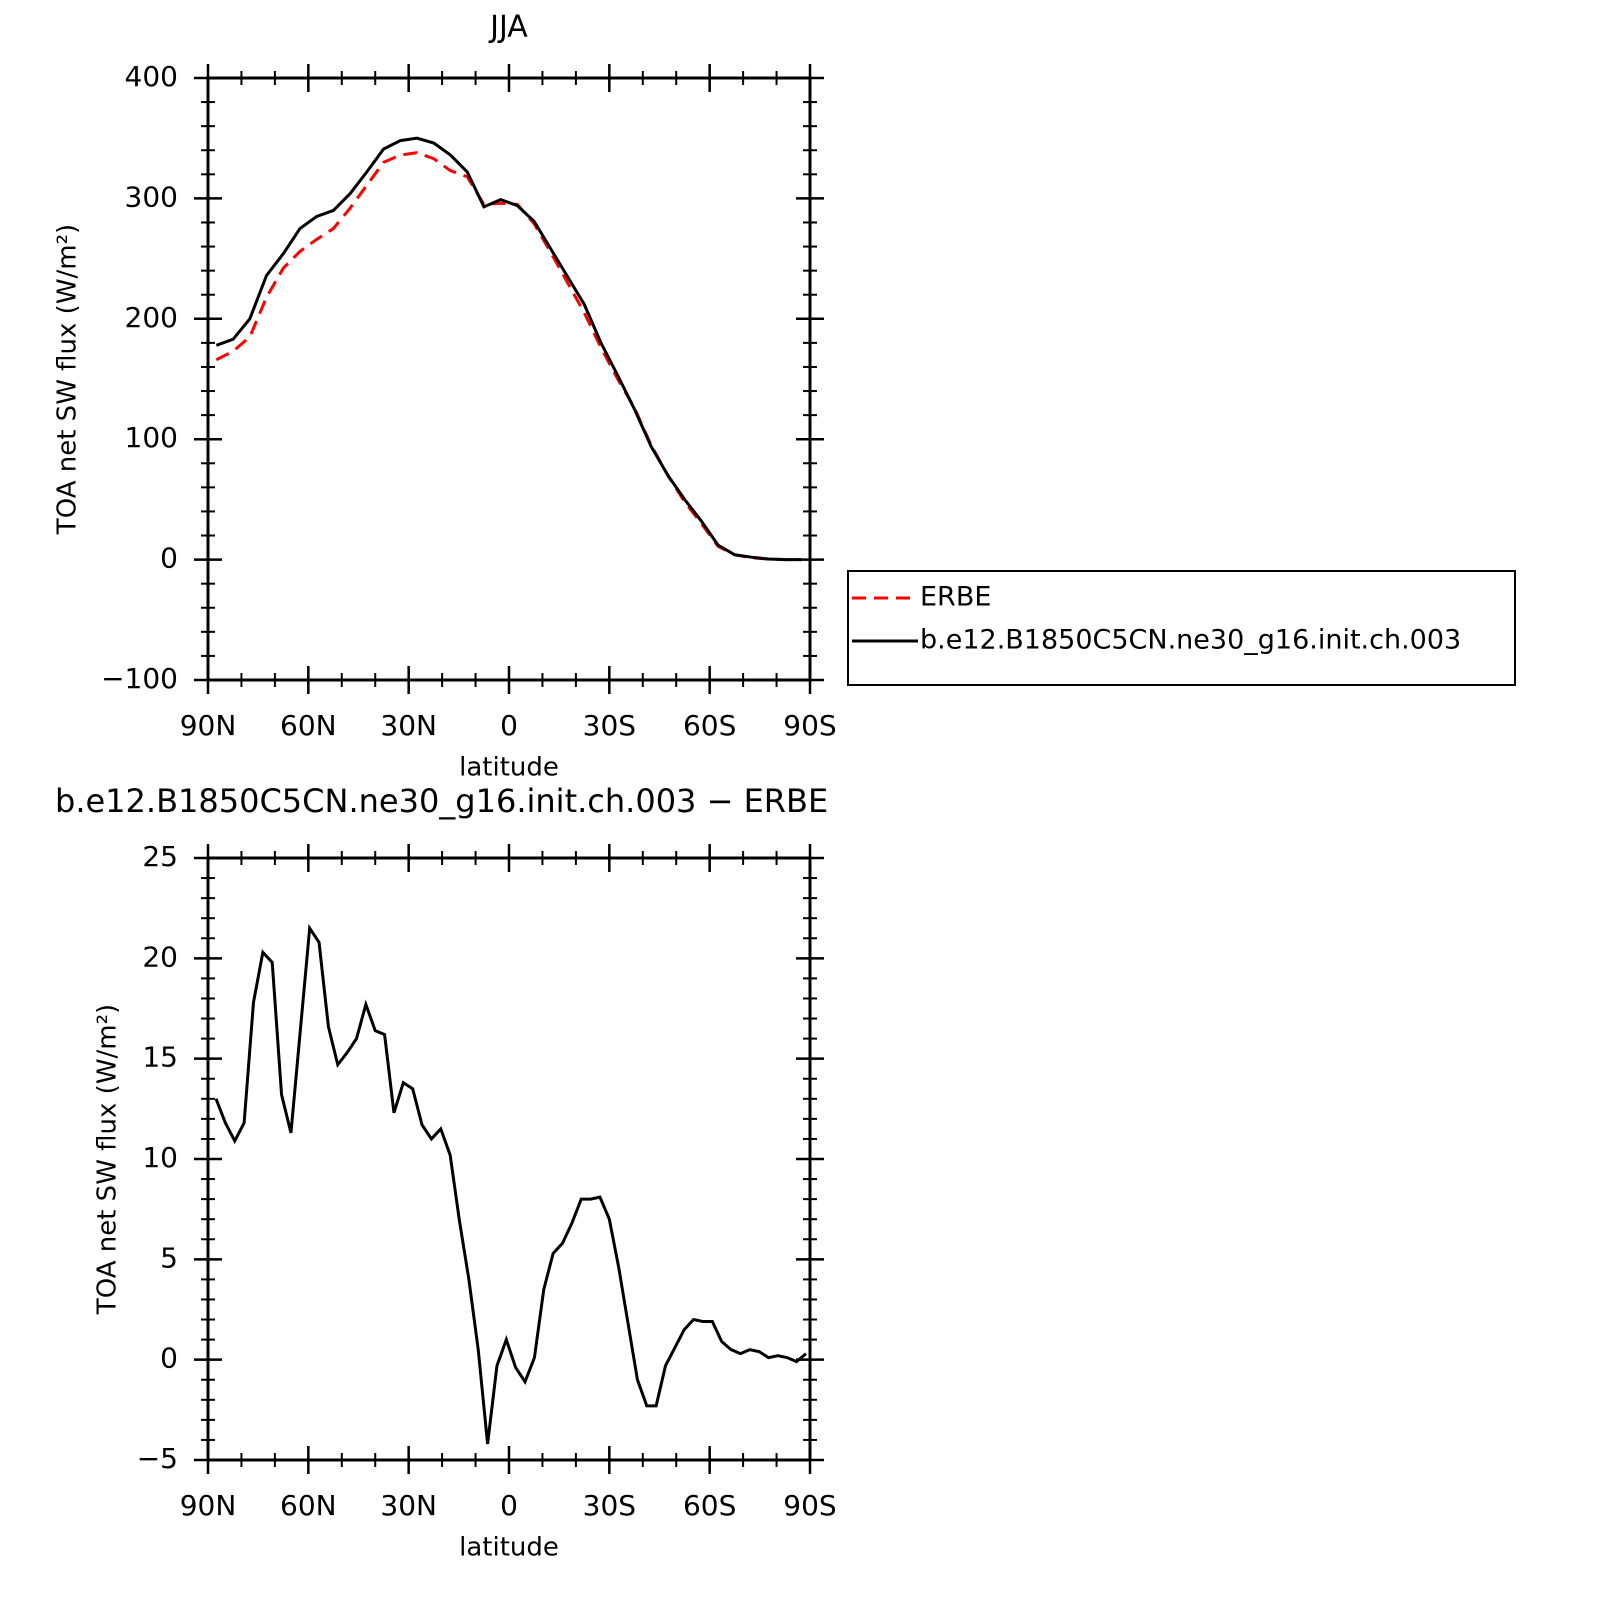  I want to click on y-tick-label: 5, so click(169, 1257).